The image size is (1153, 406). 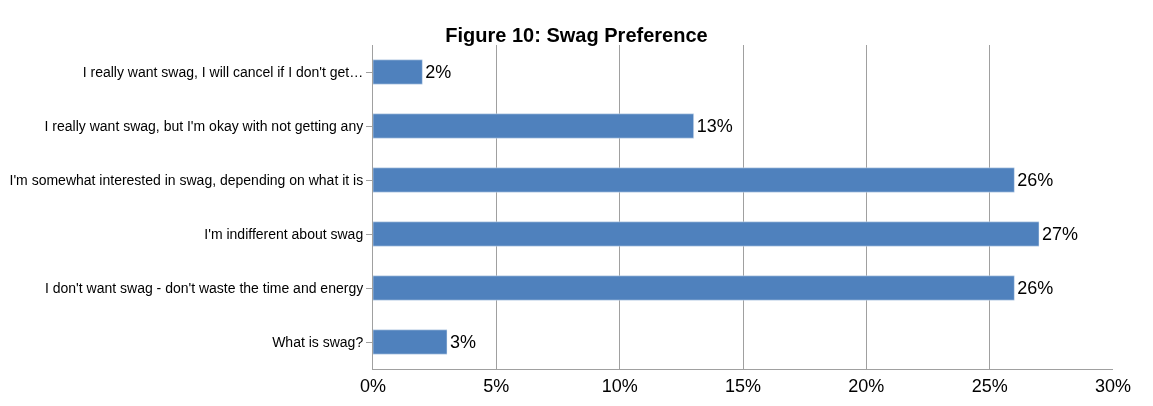 I want to click on y-tick-label: I'm indifferent about swag, so click(x=284, y=233).